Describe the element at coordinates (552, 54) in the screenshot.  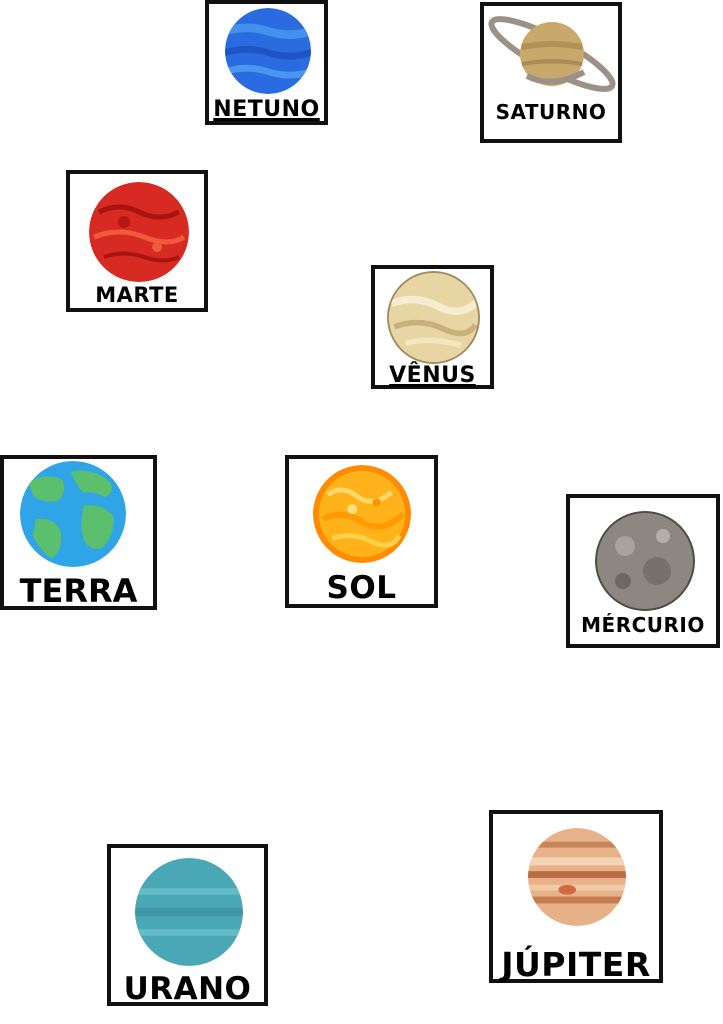
I see `saturn-planet-icon` at that location.